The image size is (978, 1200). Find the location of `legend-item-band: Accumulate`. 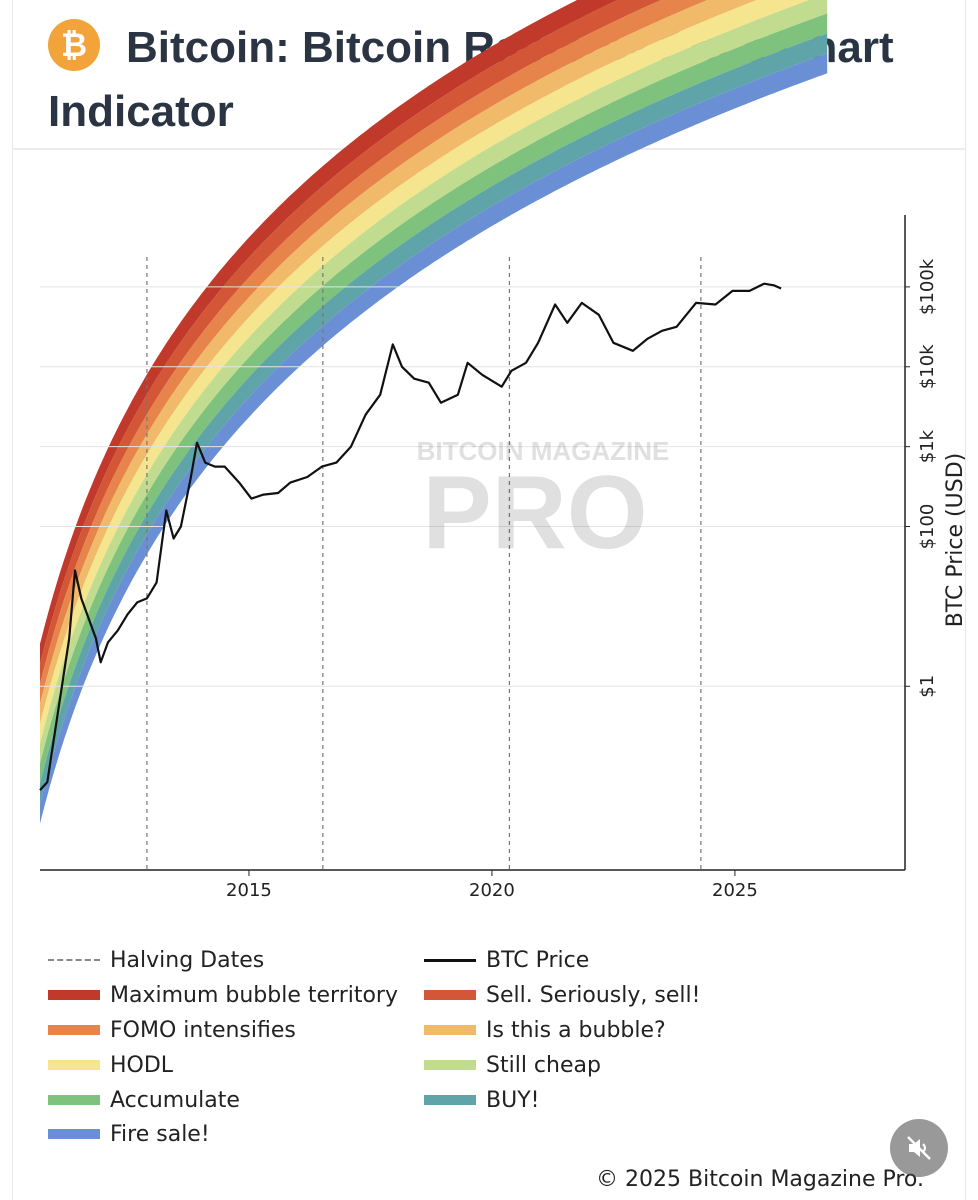

legend-item-band: Accumulate is located at coordinates (144, 1100).